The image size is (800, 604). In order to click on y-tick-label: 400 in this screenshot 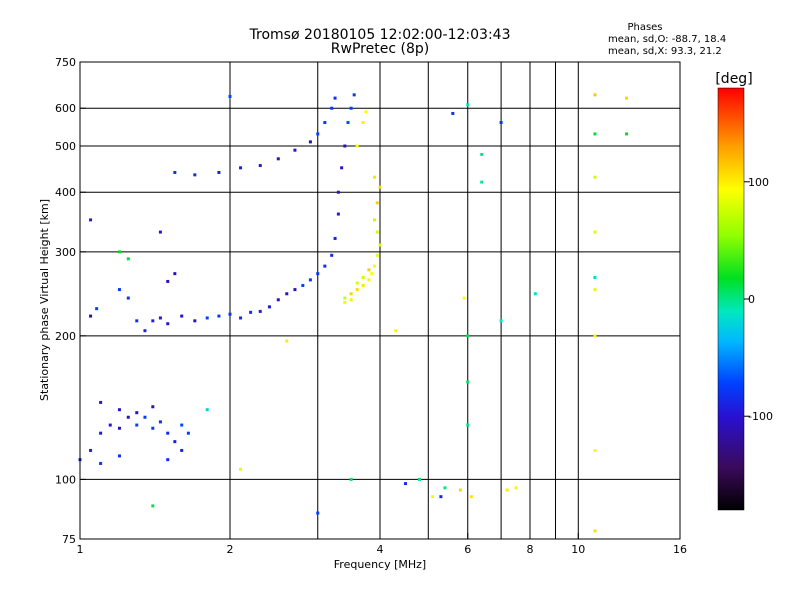, I will do `click(65, 192)`.